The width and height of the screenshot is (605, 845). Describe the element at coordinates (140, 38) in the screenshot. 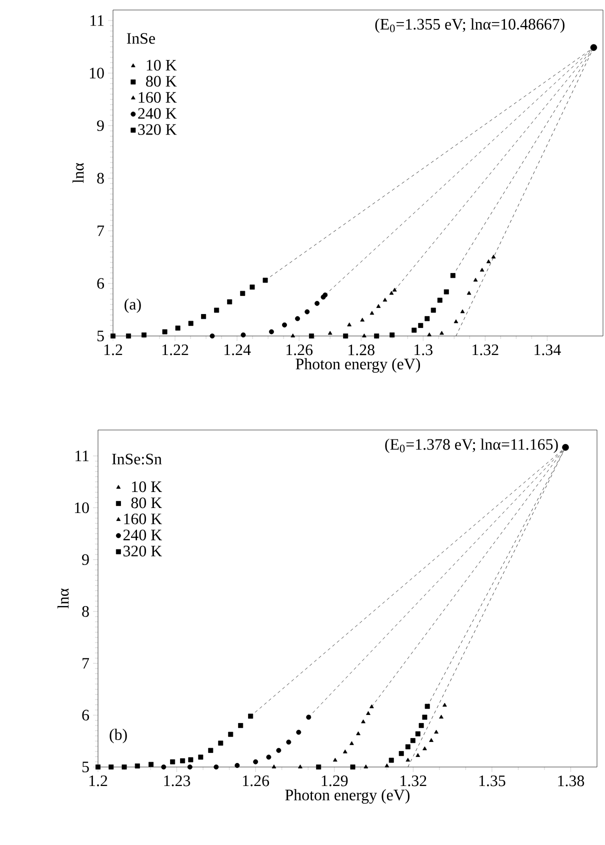

I see `legend-title: InSe` at that location.